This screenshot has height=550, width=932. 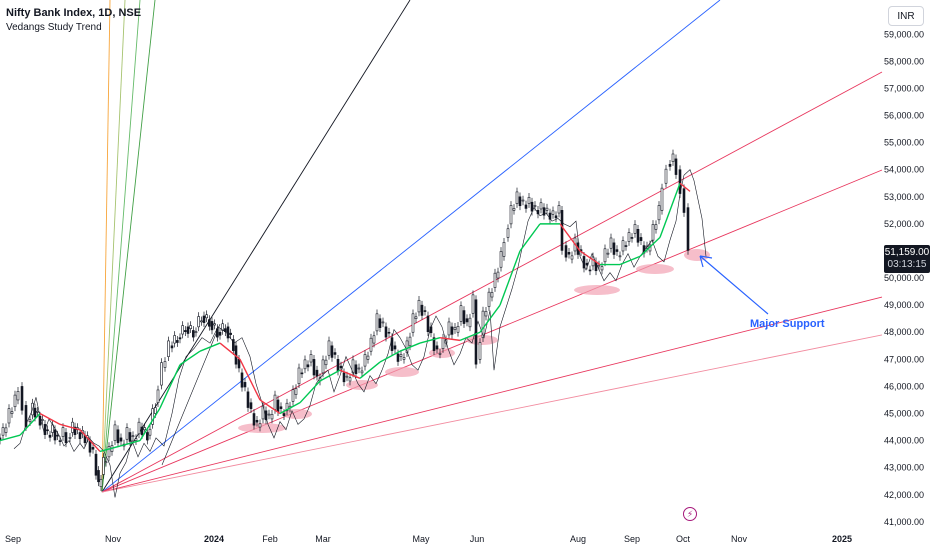 I want to click on lightning-icon: ⚡, so click(x=690, y=514).